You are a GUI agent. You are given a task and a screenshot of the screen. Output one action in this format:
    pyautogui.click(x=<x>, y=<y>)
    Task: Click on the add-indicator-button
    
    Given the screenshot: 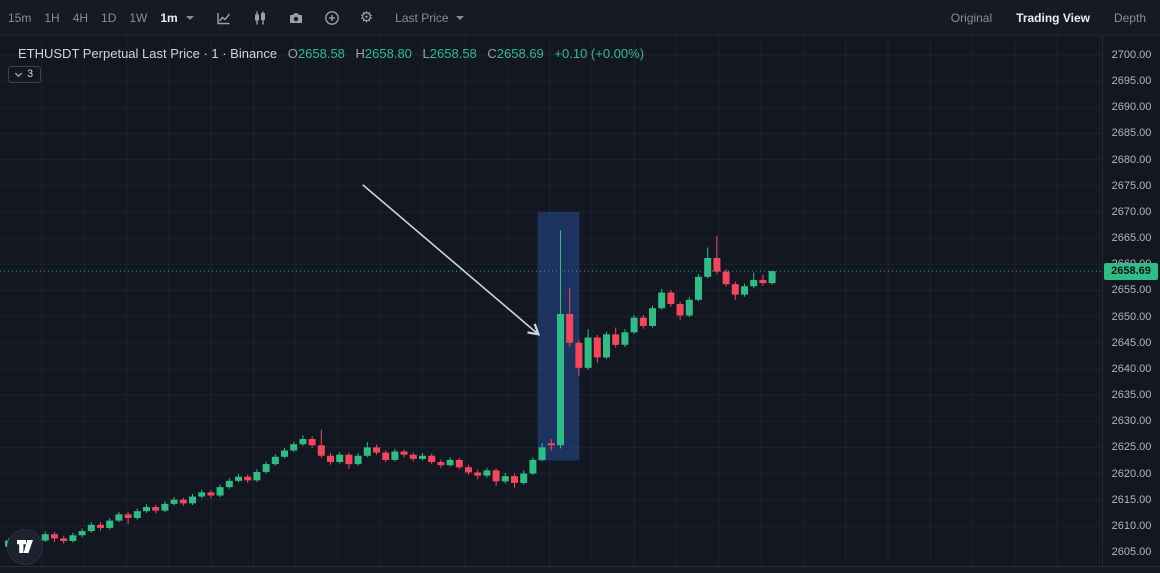 What is the action you would take?
    pyautogui.click(x=332, y=18)
    